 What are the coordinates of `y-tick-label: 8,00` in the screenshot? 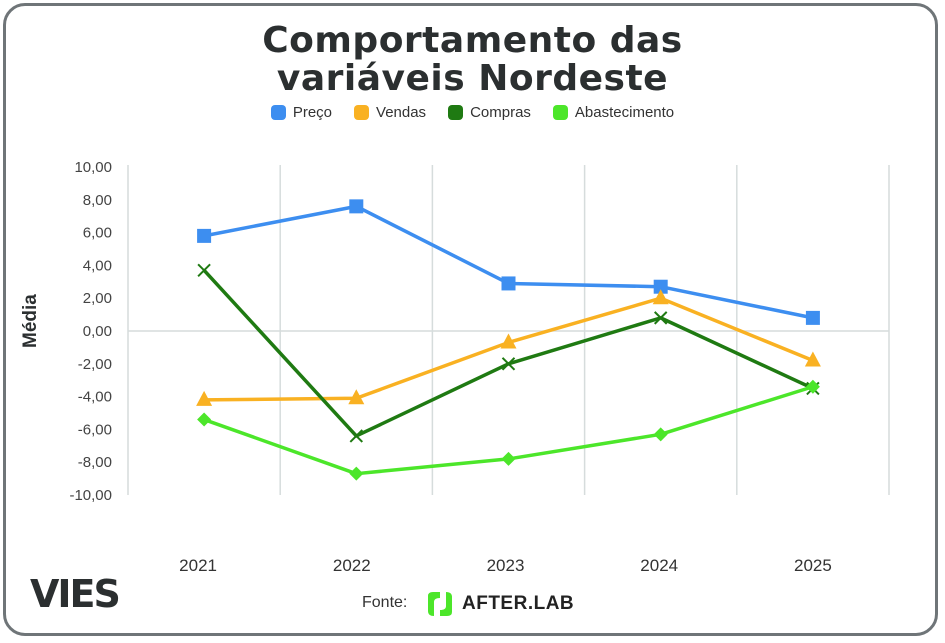 It's located at (97, 200).